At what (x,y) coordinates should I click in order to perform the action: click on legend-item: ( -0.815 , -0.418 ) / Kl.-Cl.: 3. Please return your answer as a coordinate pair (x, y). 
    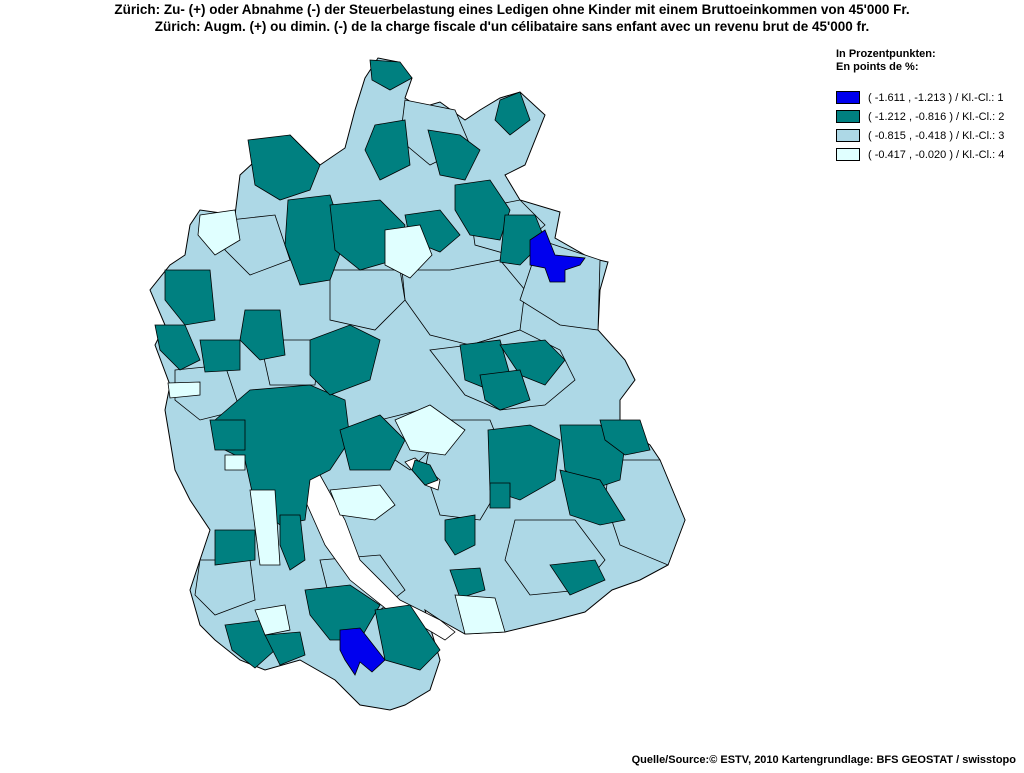
    Looking at the image, I should click on (920, 135).